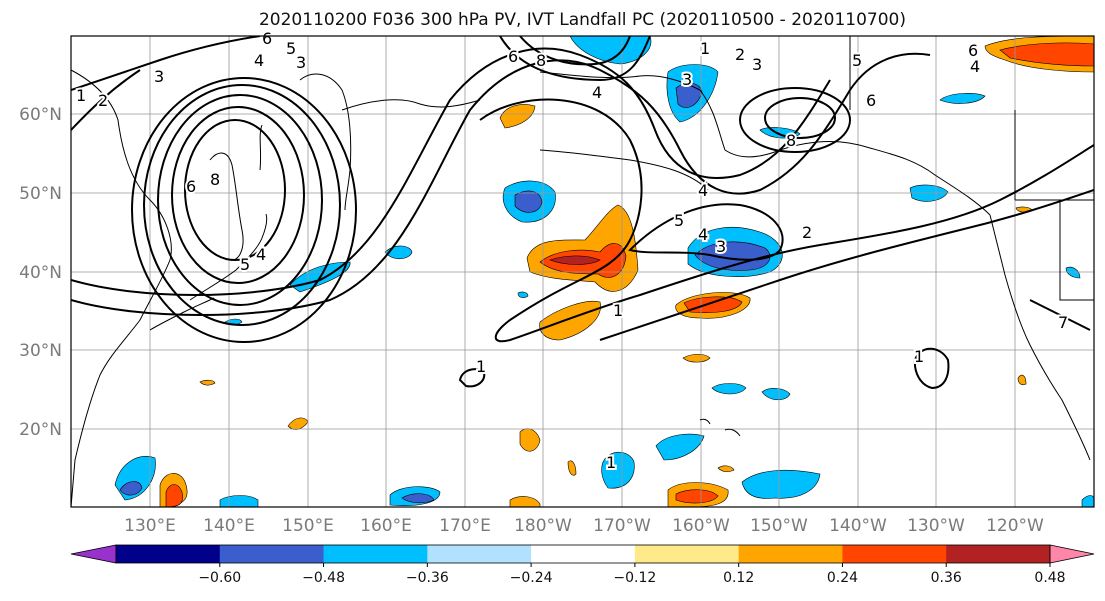 This screenshot has height=601, width=1105. What do you see at coordinates (1072, 554) in the screenshot?
I see `colorbar-extend-max` at bounding box center [1072, 554].